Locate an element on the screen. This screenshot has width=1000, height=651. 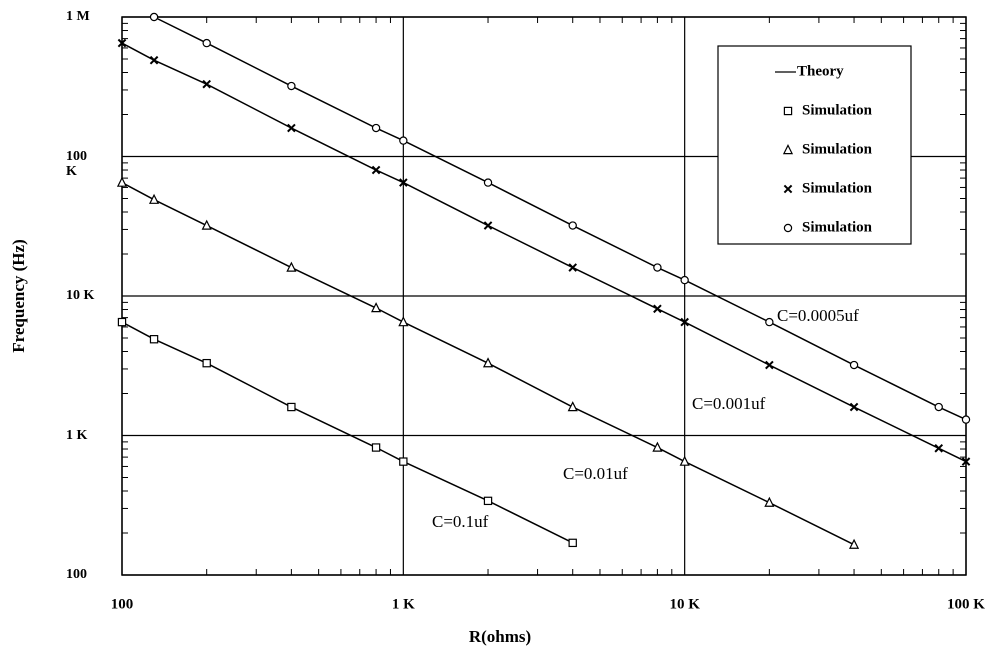
x-tick-label: 1 K is located at coordinates (403, 604).